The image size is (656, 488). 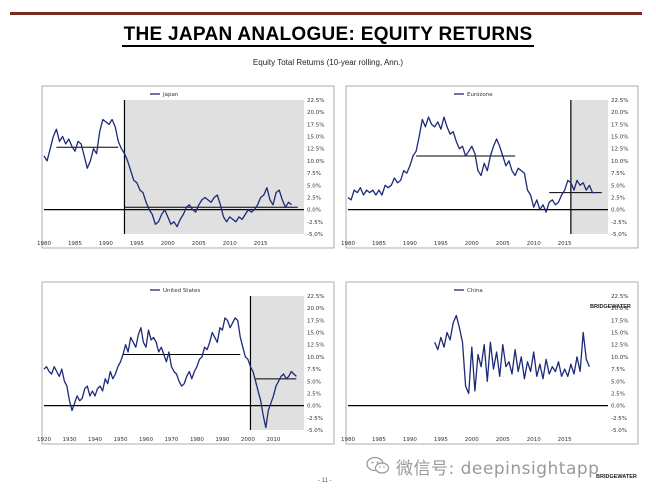 I want to click on brand-footer: BRIDGEWATER, so click(x=616, y=477).